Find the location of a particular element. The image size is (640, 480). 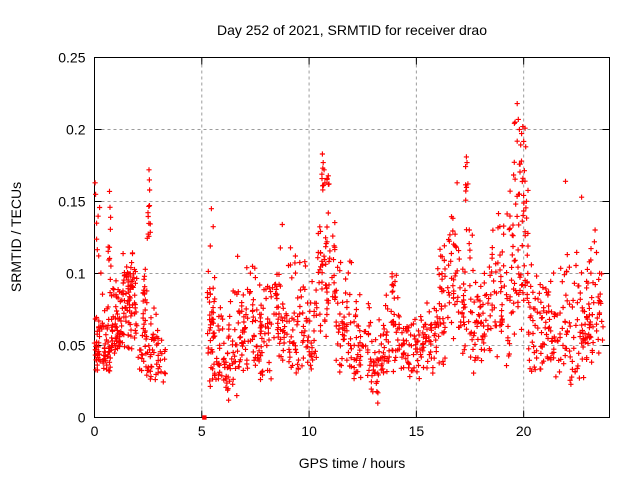

x-tick-label: 20 is located at coordinates (524, 431).